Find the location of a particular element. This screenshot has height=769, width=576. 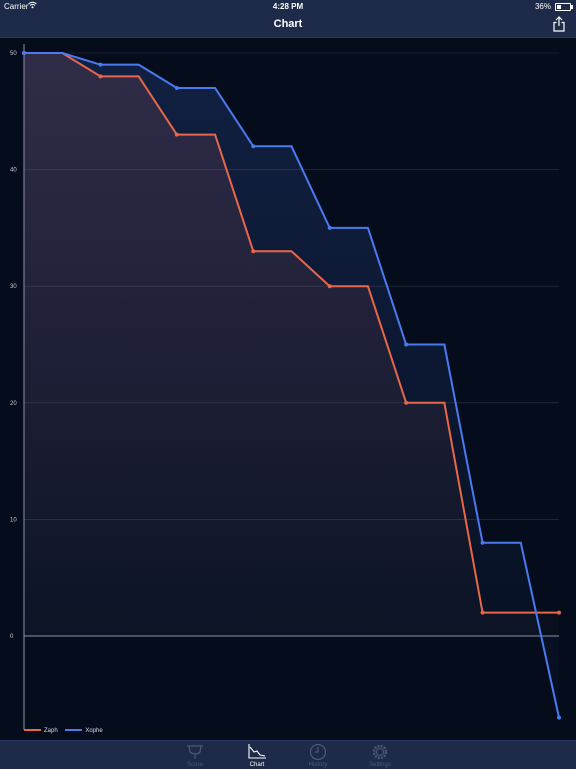

tab-score: Score is located at coordinates (195, 755).